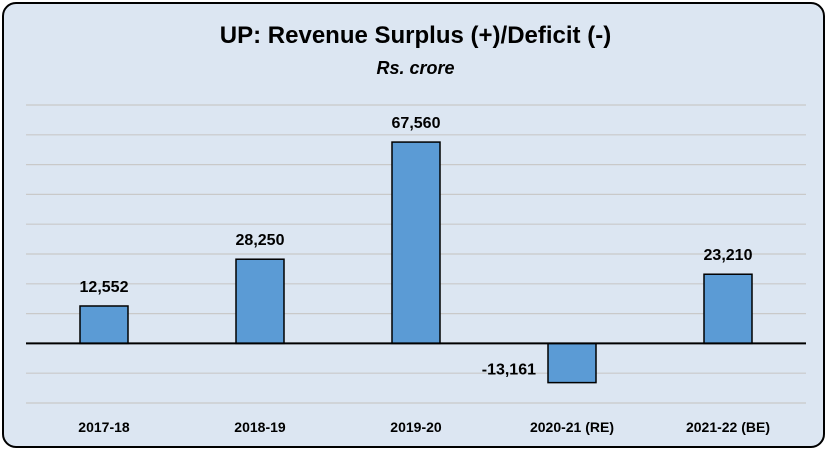  What do you see at coordinates (728, 255) in the screenshot?
I see `data-label: 23,210` at bounding box center [728, 255].